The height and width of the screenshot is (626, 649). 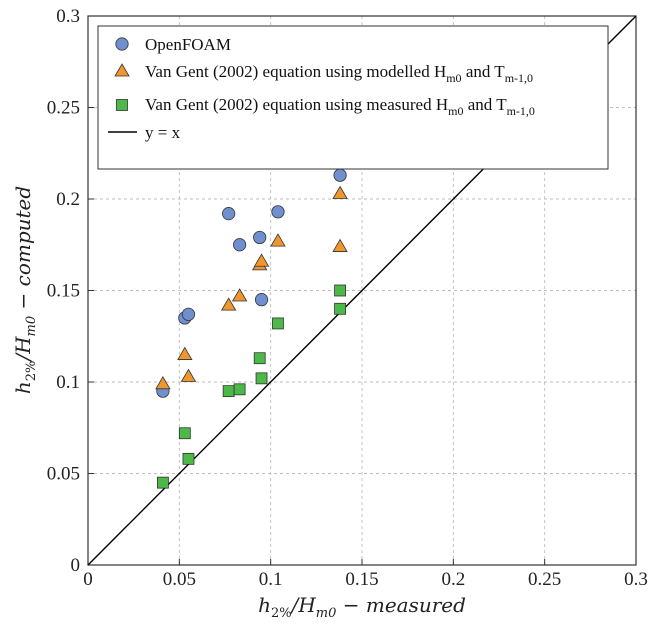 I want to click on y-tick-label: 0.1, so click(x=68, y=382).